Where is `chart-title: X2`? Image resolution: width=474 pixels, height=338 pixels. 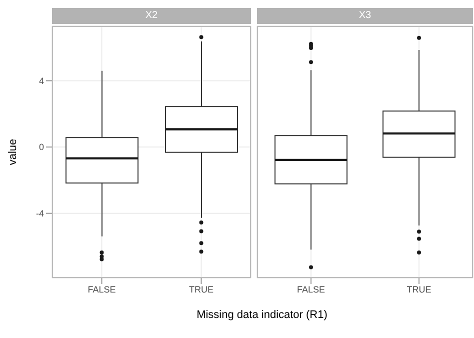 chart-title: X2 is located at coordinates (151, 16).